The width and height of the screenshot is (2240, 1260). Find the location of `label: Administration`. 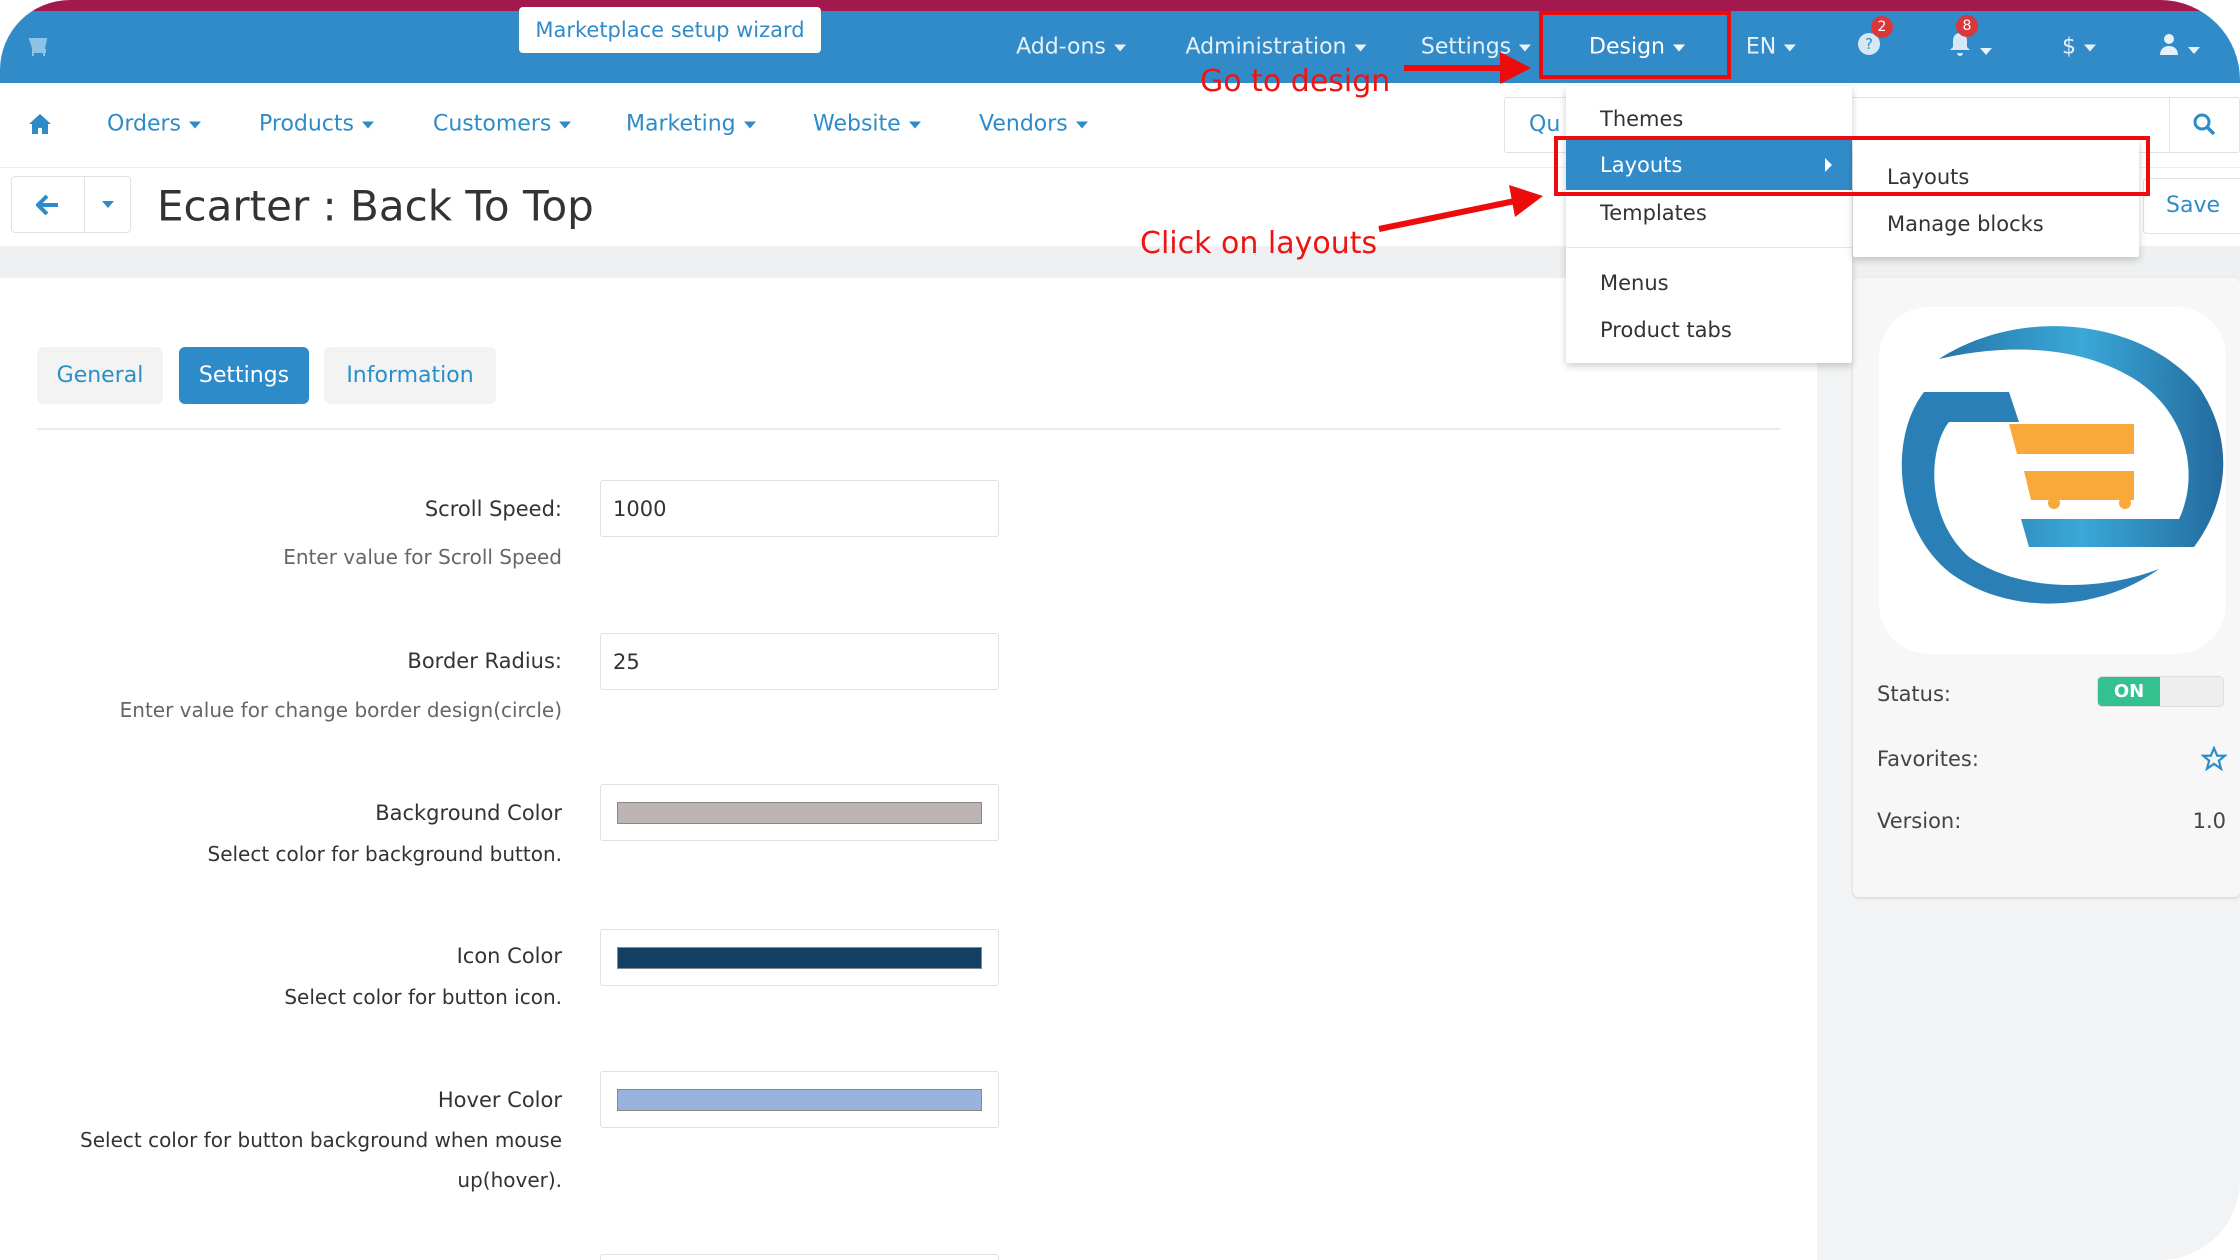

label: Administration is located at coordinates (1266, 47).